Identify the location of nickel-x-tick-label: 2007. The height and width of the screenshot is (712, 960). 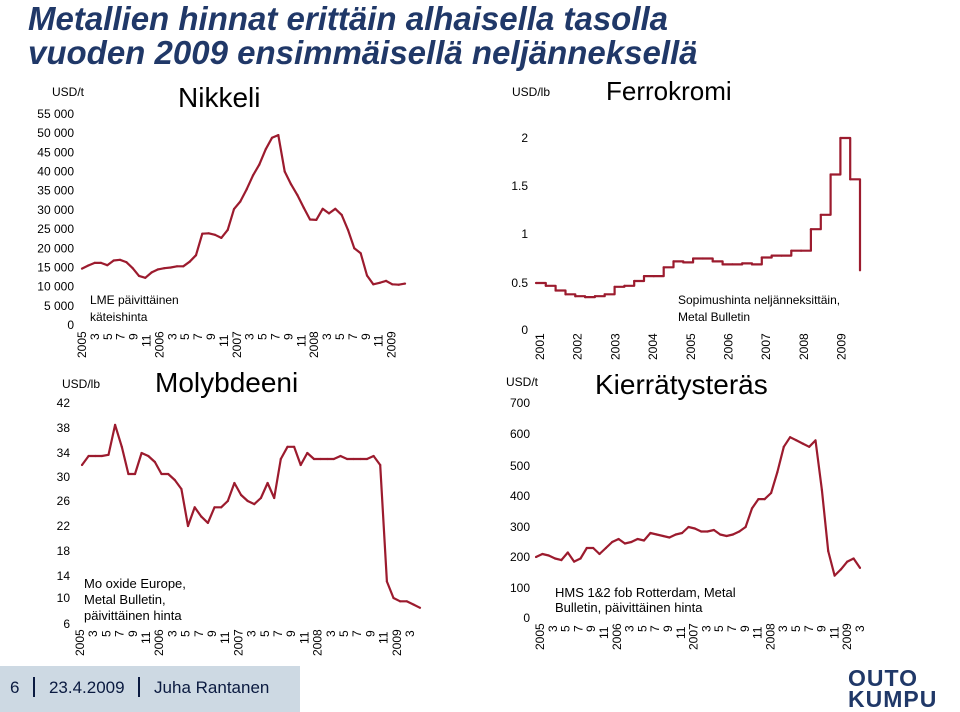
(237, 344).